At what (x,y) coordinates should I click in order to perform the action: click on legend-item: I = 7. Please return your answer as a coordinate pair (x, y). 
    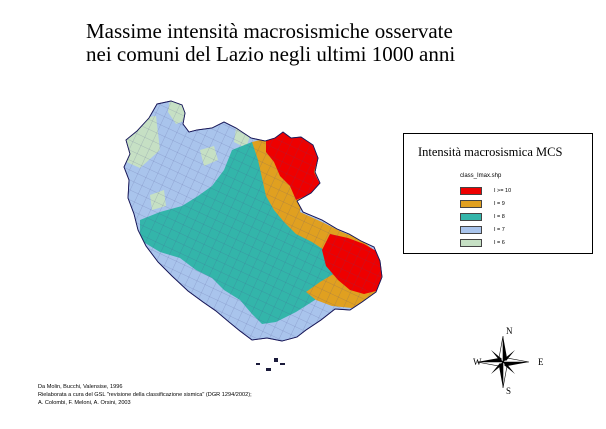
    Looking at the image, I should click on (482, 229).